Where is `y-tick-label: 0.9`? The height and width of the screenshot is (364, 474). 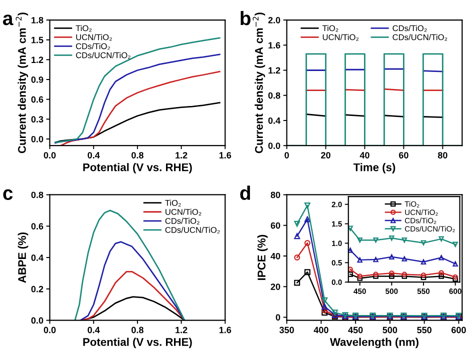
y-tick-label: 0.9 is located at coordinates (37, 79).